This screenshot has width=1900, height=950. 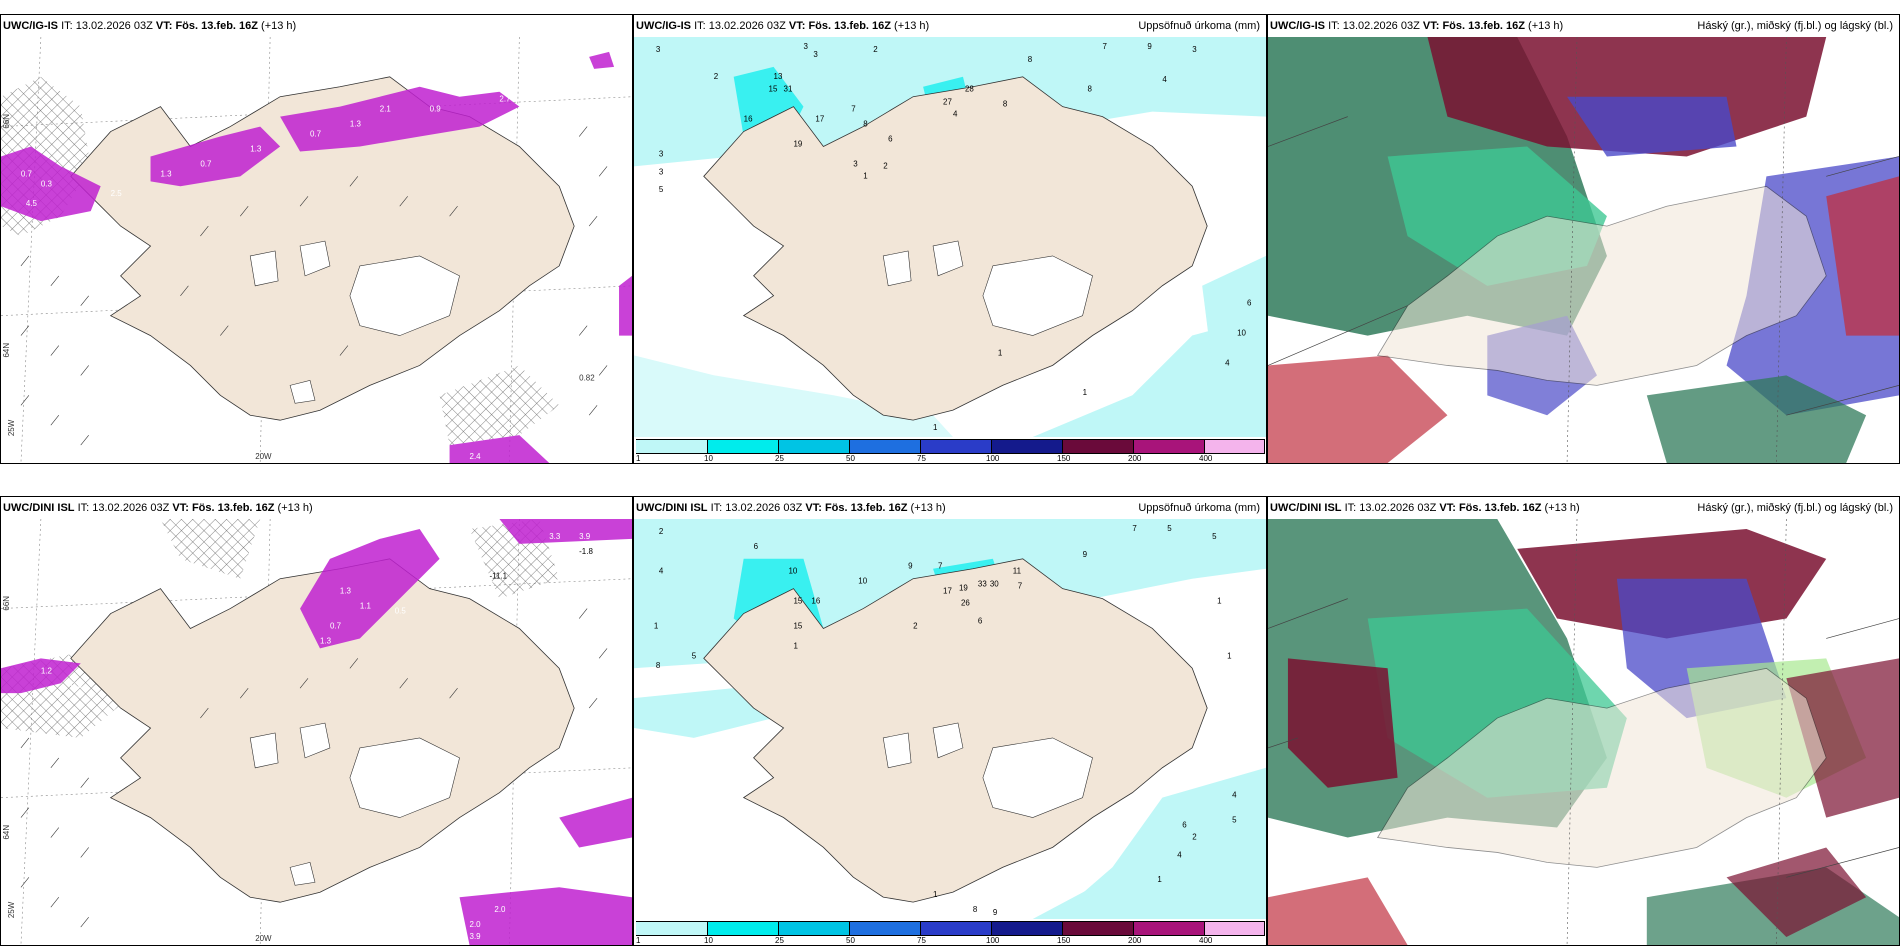 What do you see at coordinates (401, 611) in the screenshot?
I see `wind-value-label: 0.5` at bounding box center [401, 611].